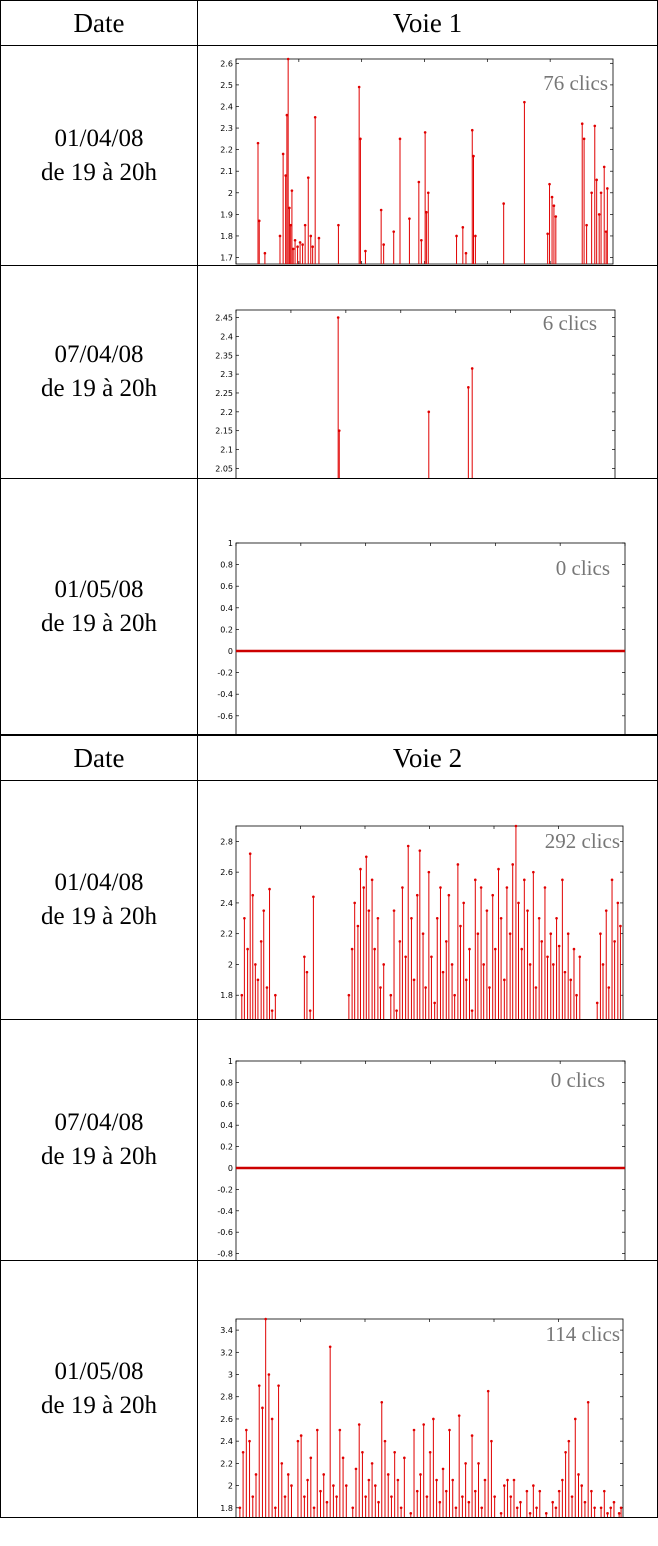 The width and height of the screenshot is (658, 1546). I want to click on y-tick-label: 2.35, so click(224, 355).